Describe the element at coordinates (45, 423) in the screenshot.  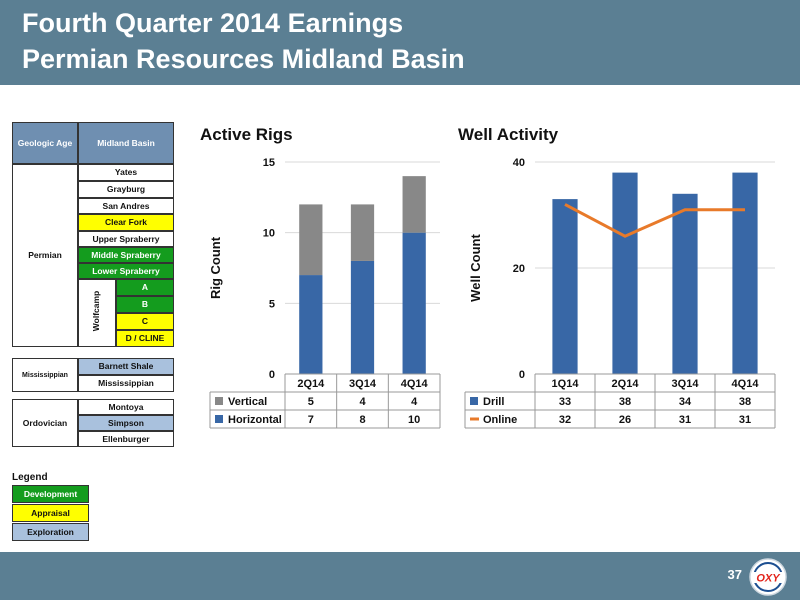
I see `period-ordovician: Ordovician` at that location.